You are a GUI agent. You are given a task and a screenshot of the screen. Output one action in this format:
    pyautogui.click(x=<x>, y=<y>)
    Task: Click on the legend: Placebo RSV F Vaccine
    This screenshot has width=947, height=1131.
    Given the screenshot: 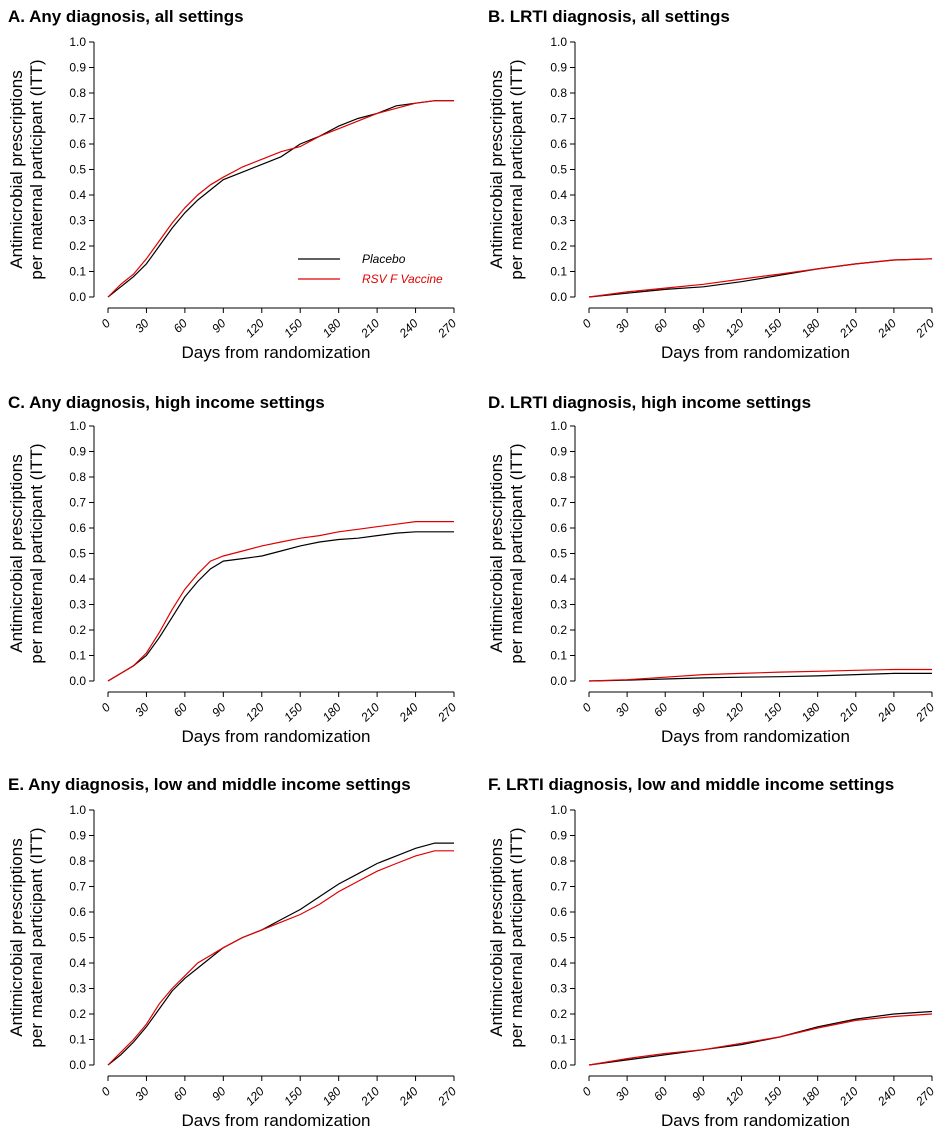 What is the action you would take?
    pyautogui.click(x=370, y=269)
    